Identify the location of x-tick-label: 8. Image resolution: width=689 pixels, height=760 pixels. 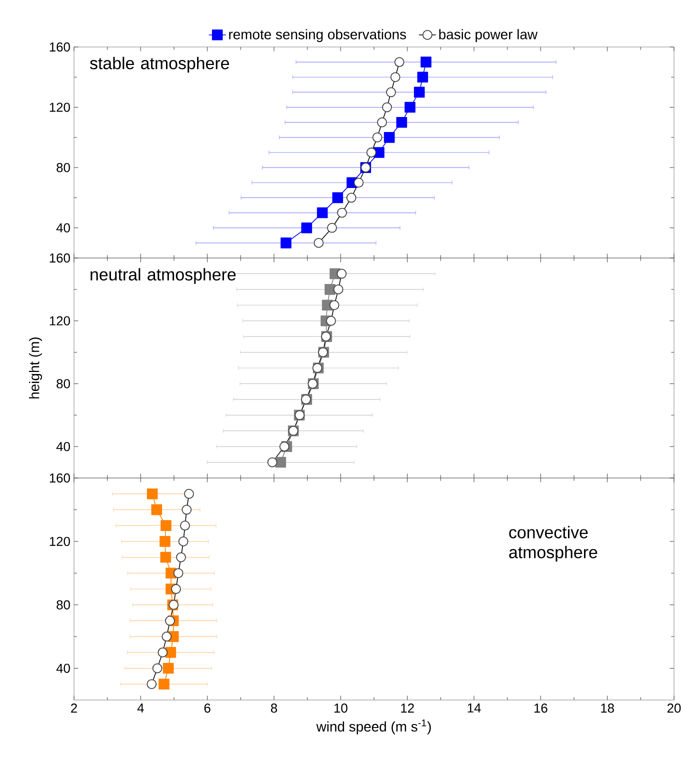
(274, 708).